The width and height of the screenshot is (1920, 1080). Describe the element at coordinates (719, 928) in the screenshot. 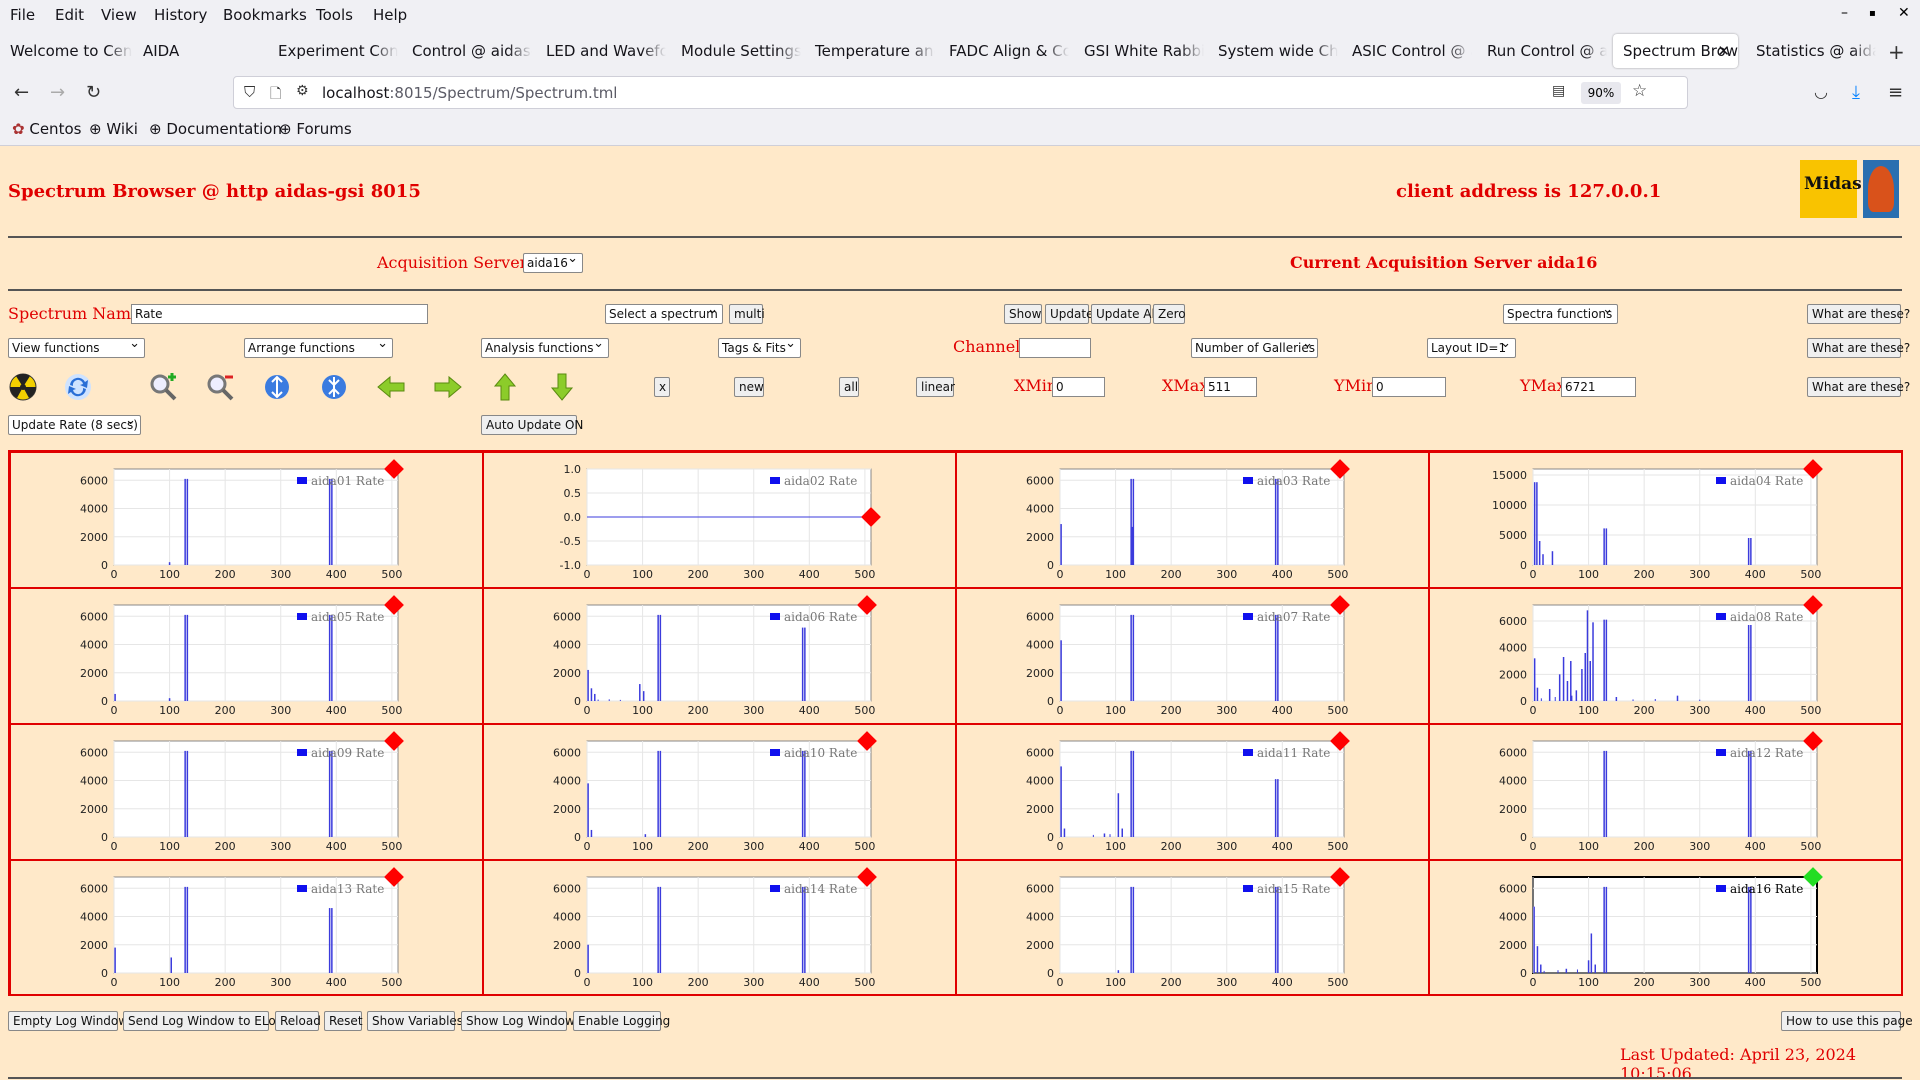

I see `spectrum-cell: 0 100 200 300 400 500 0 2000 4000 6000 aida14 Rate` at that location.